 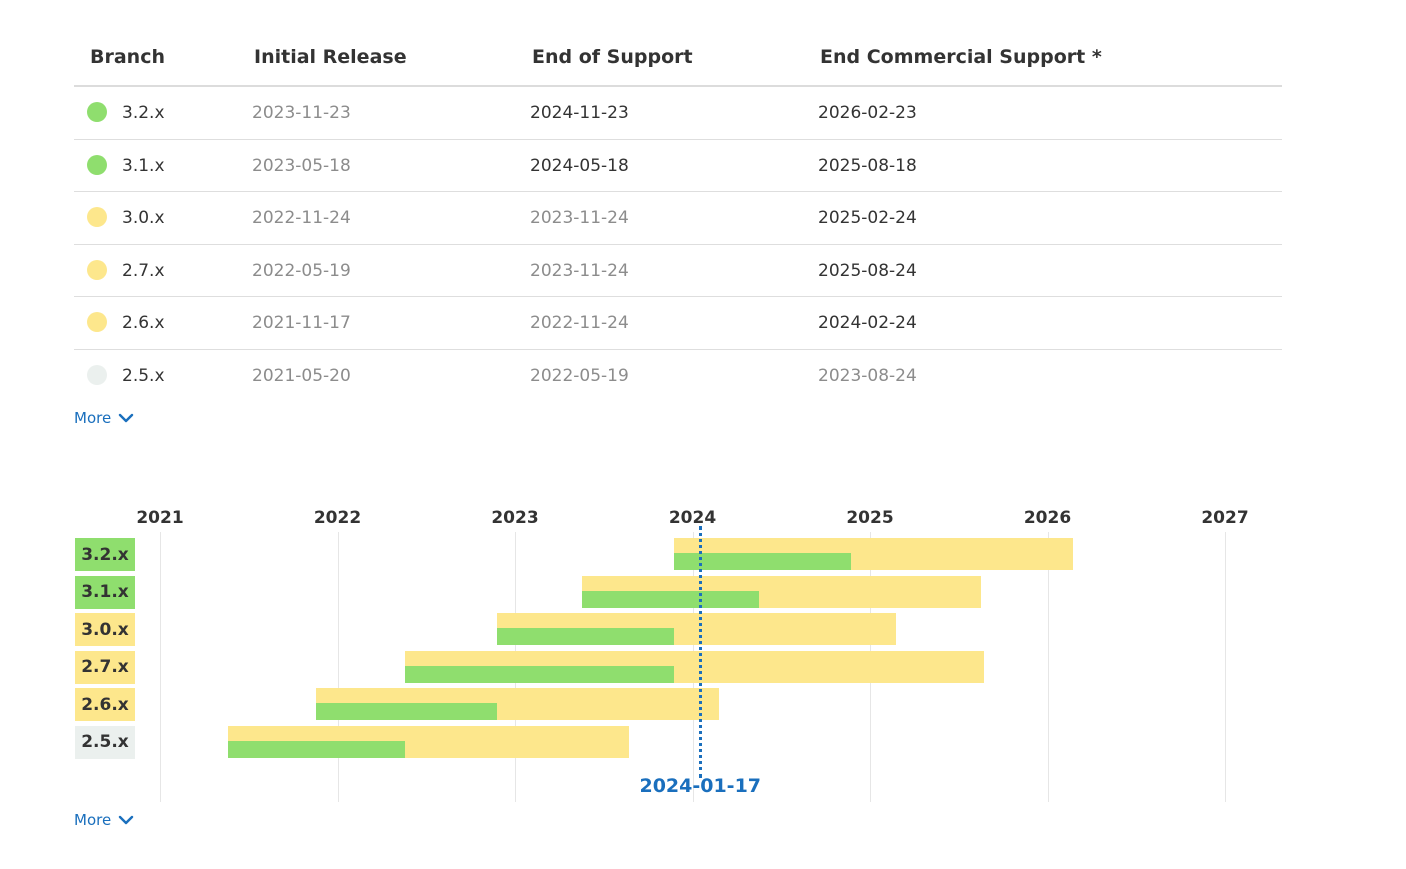 What do you see at coordinates (867, 165) in the screenshot?
I see `end-commercial-support-date: 2025-08-18` at bounding box center [867, 165].